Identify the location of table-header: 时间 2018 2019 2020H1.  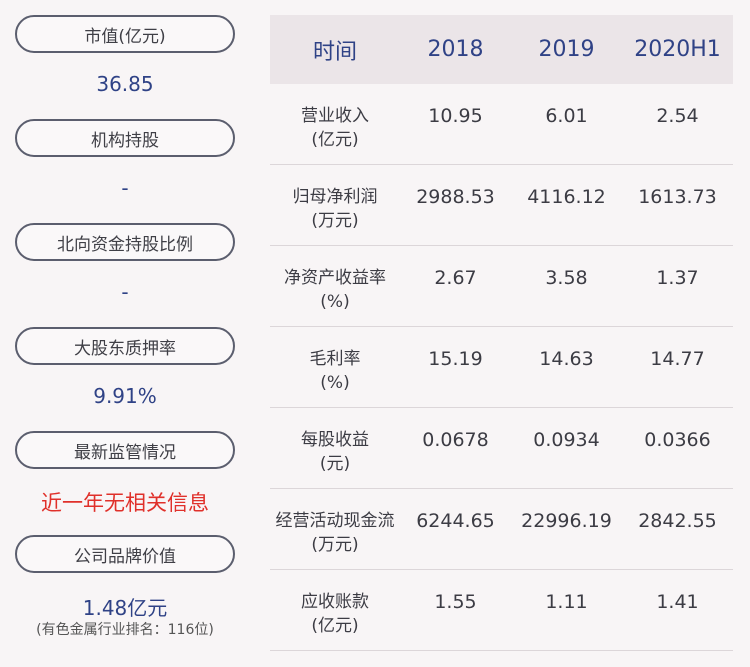
(501, 49).